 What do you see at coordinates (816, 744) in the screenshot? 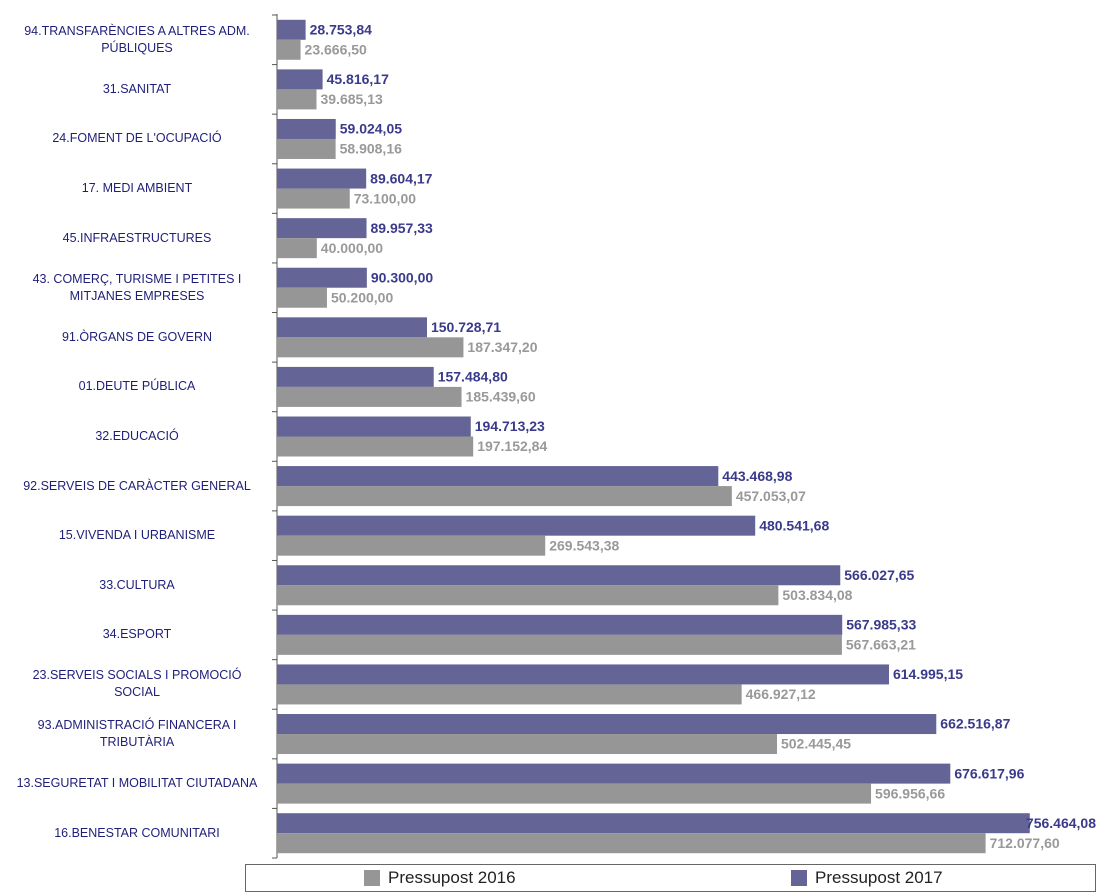
I see `value-label: 502.445,45` at bounding box center [816, 744].